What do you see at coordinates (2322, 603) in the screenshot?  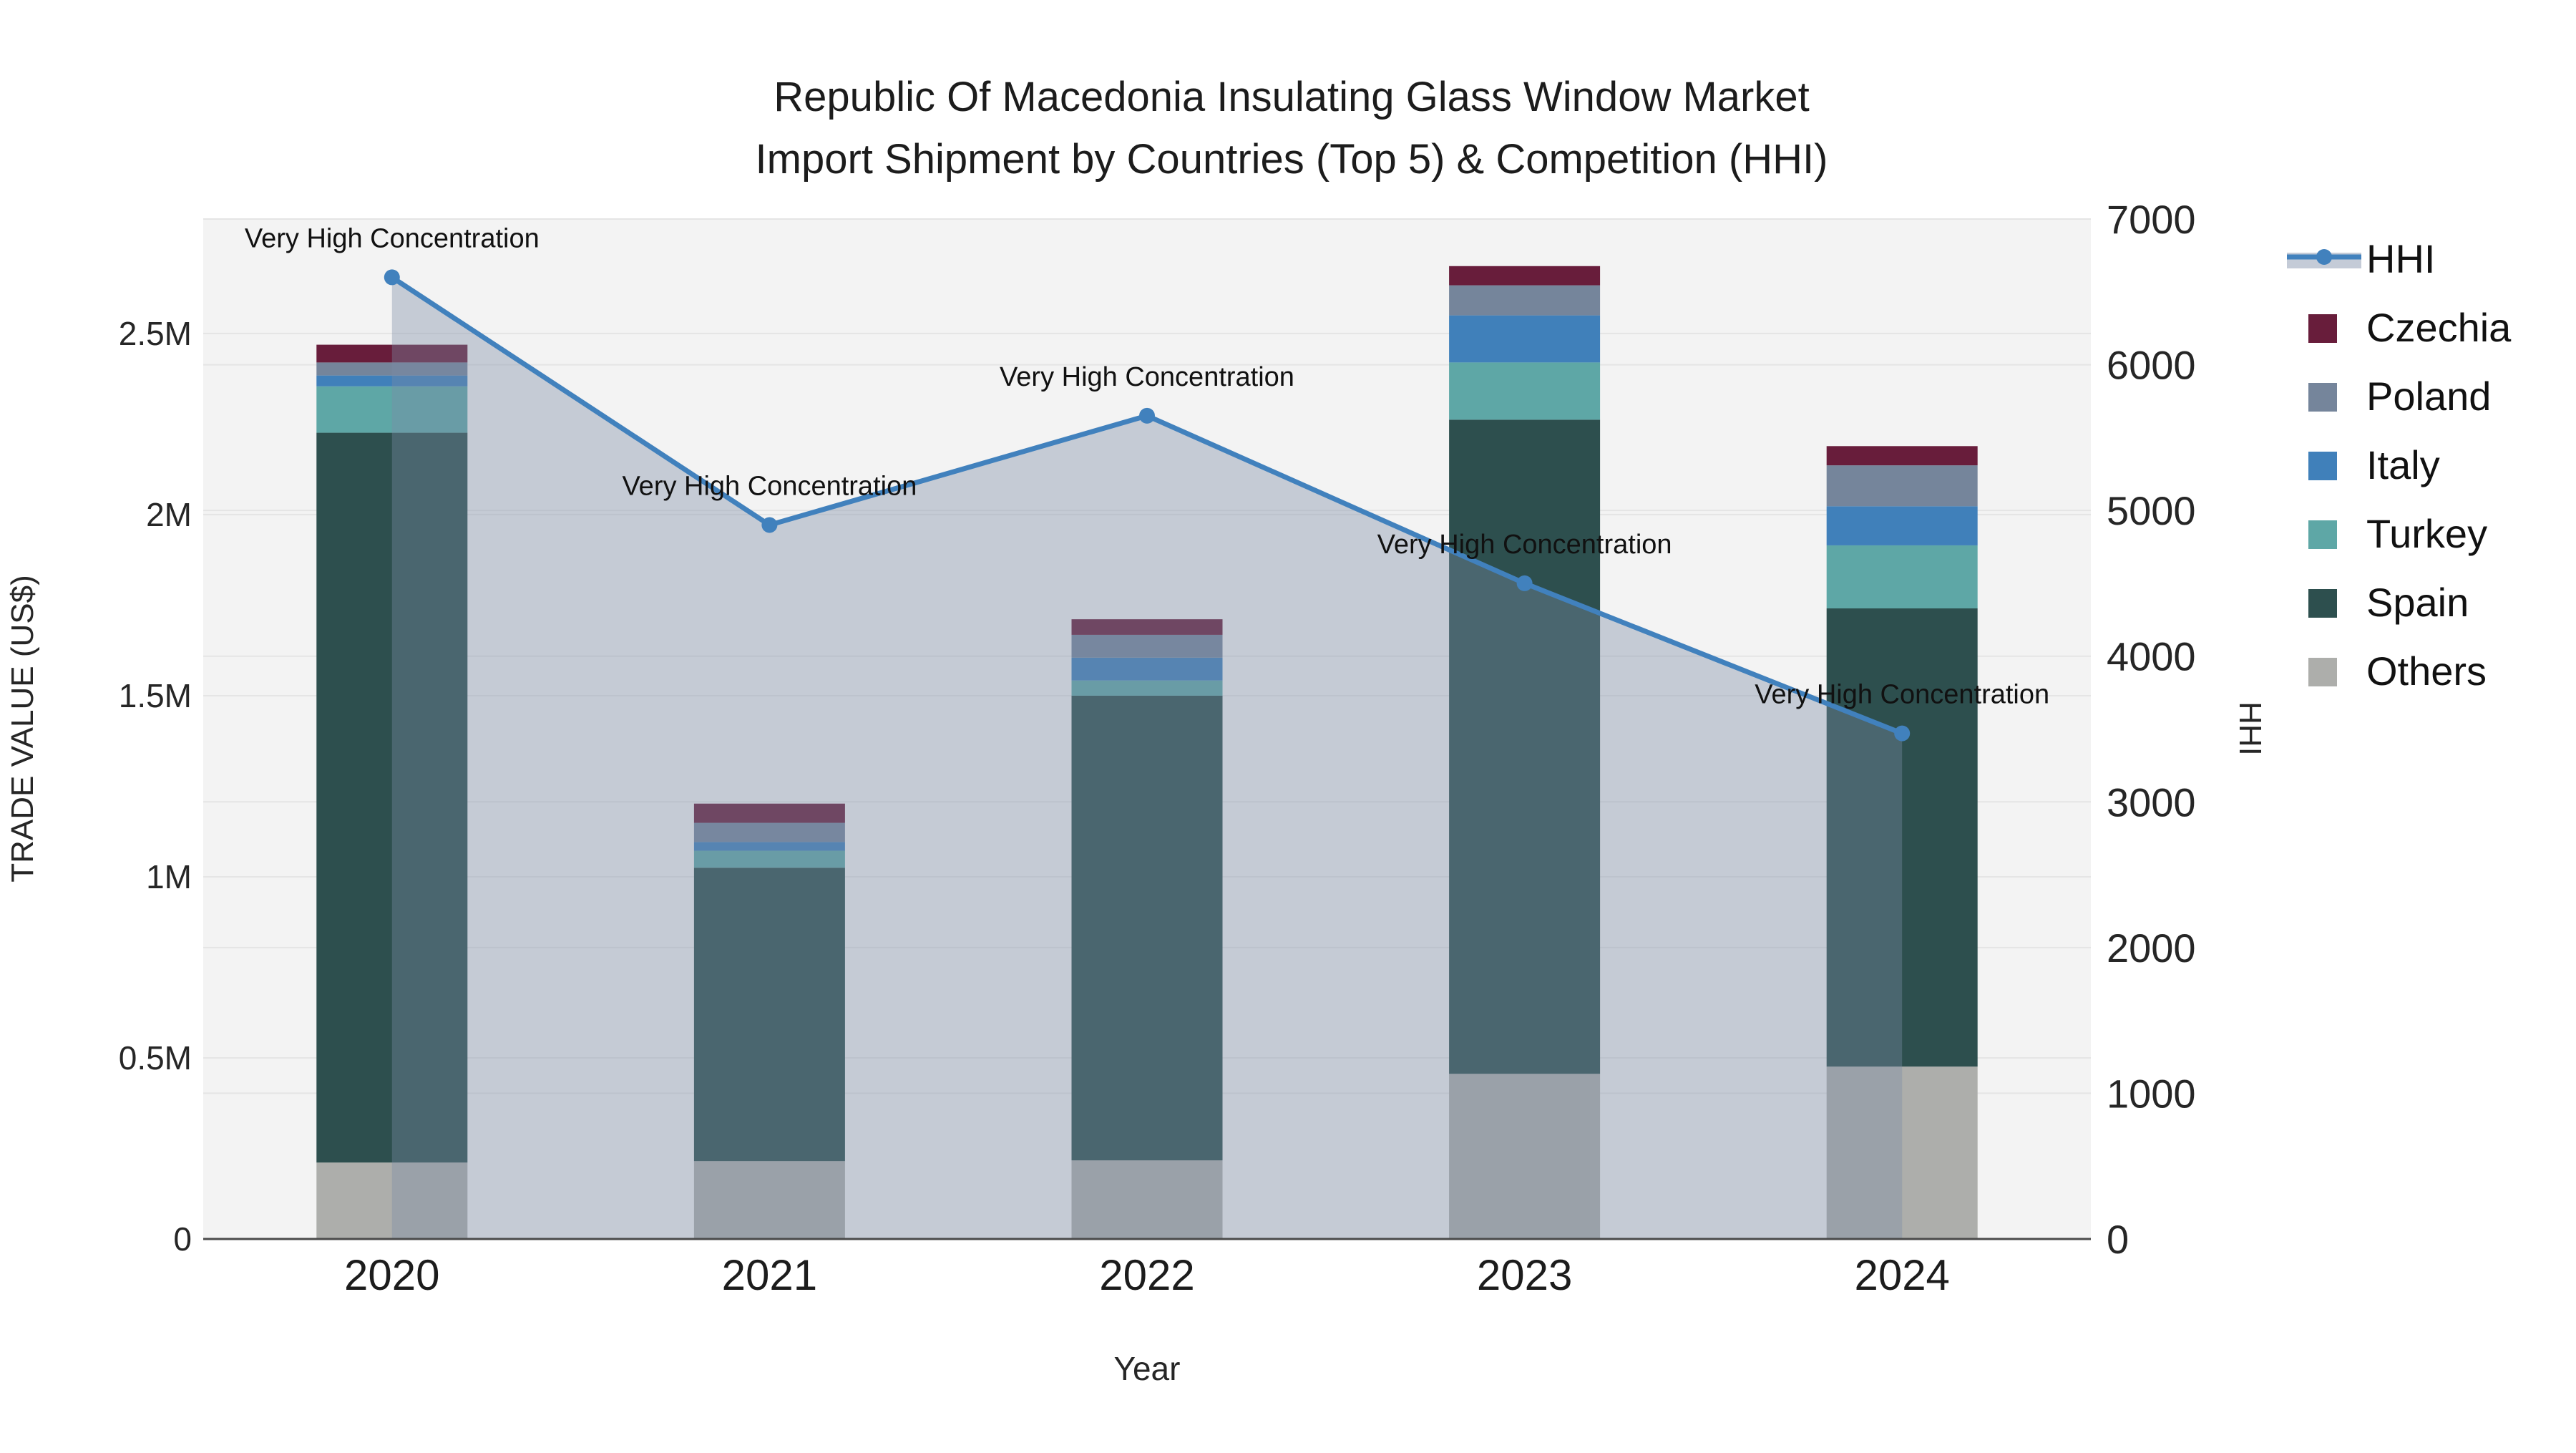 I see `legend-swatch-spain` at bounding box center [2322, 603].